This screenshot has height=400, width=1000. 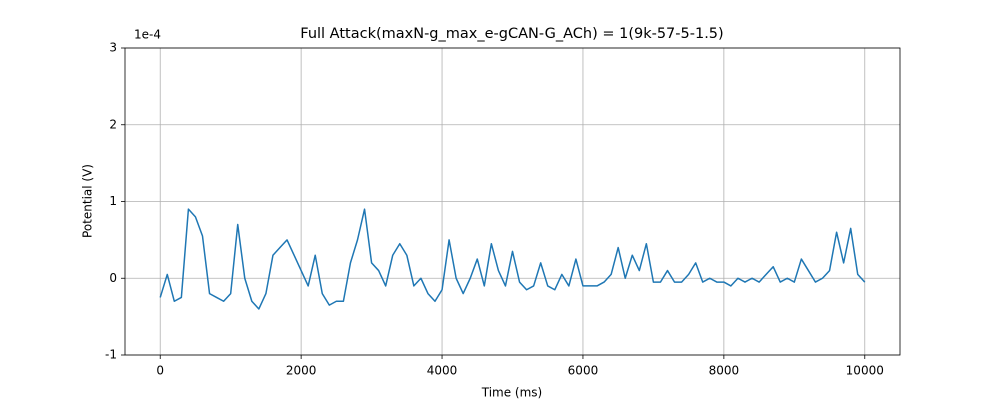 What do you see at coordinates (88, 201) in the screenshot?
I see `y-axis-label: Potential (V)` at bounding box center [88, 201].